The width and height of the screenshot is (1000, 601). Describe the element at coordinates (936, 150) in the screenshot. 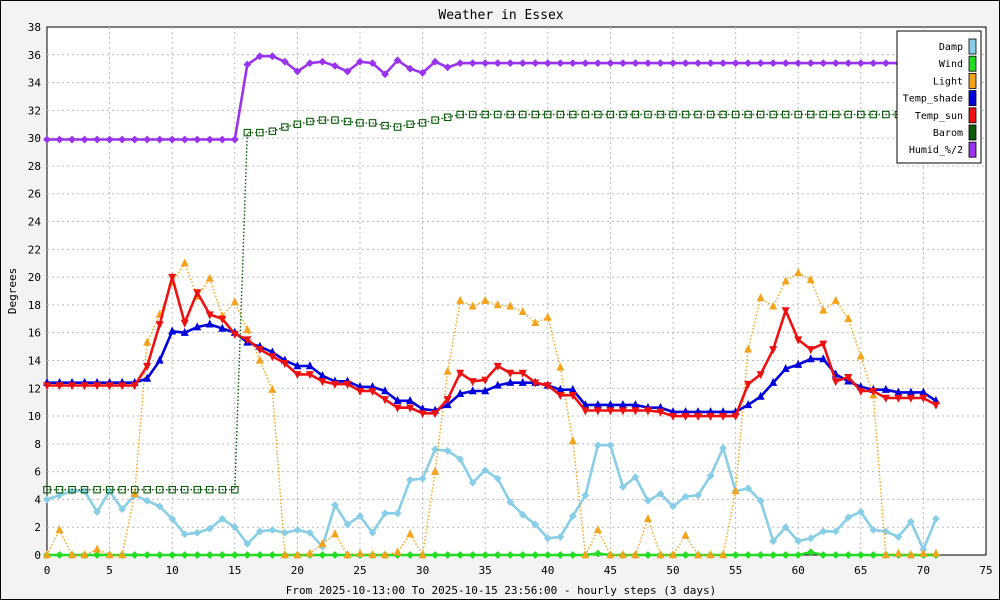

I see `legend-label-humid-2: Humid_%/2` at that location.